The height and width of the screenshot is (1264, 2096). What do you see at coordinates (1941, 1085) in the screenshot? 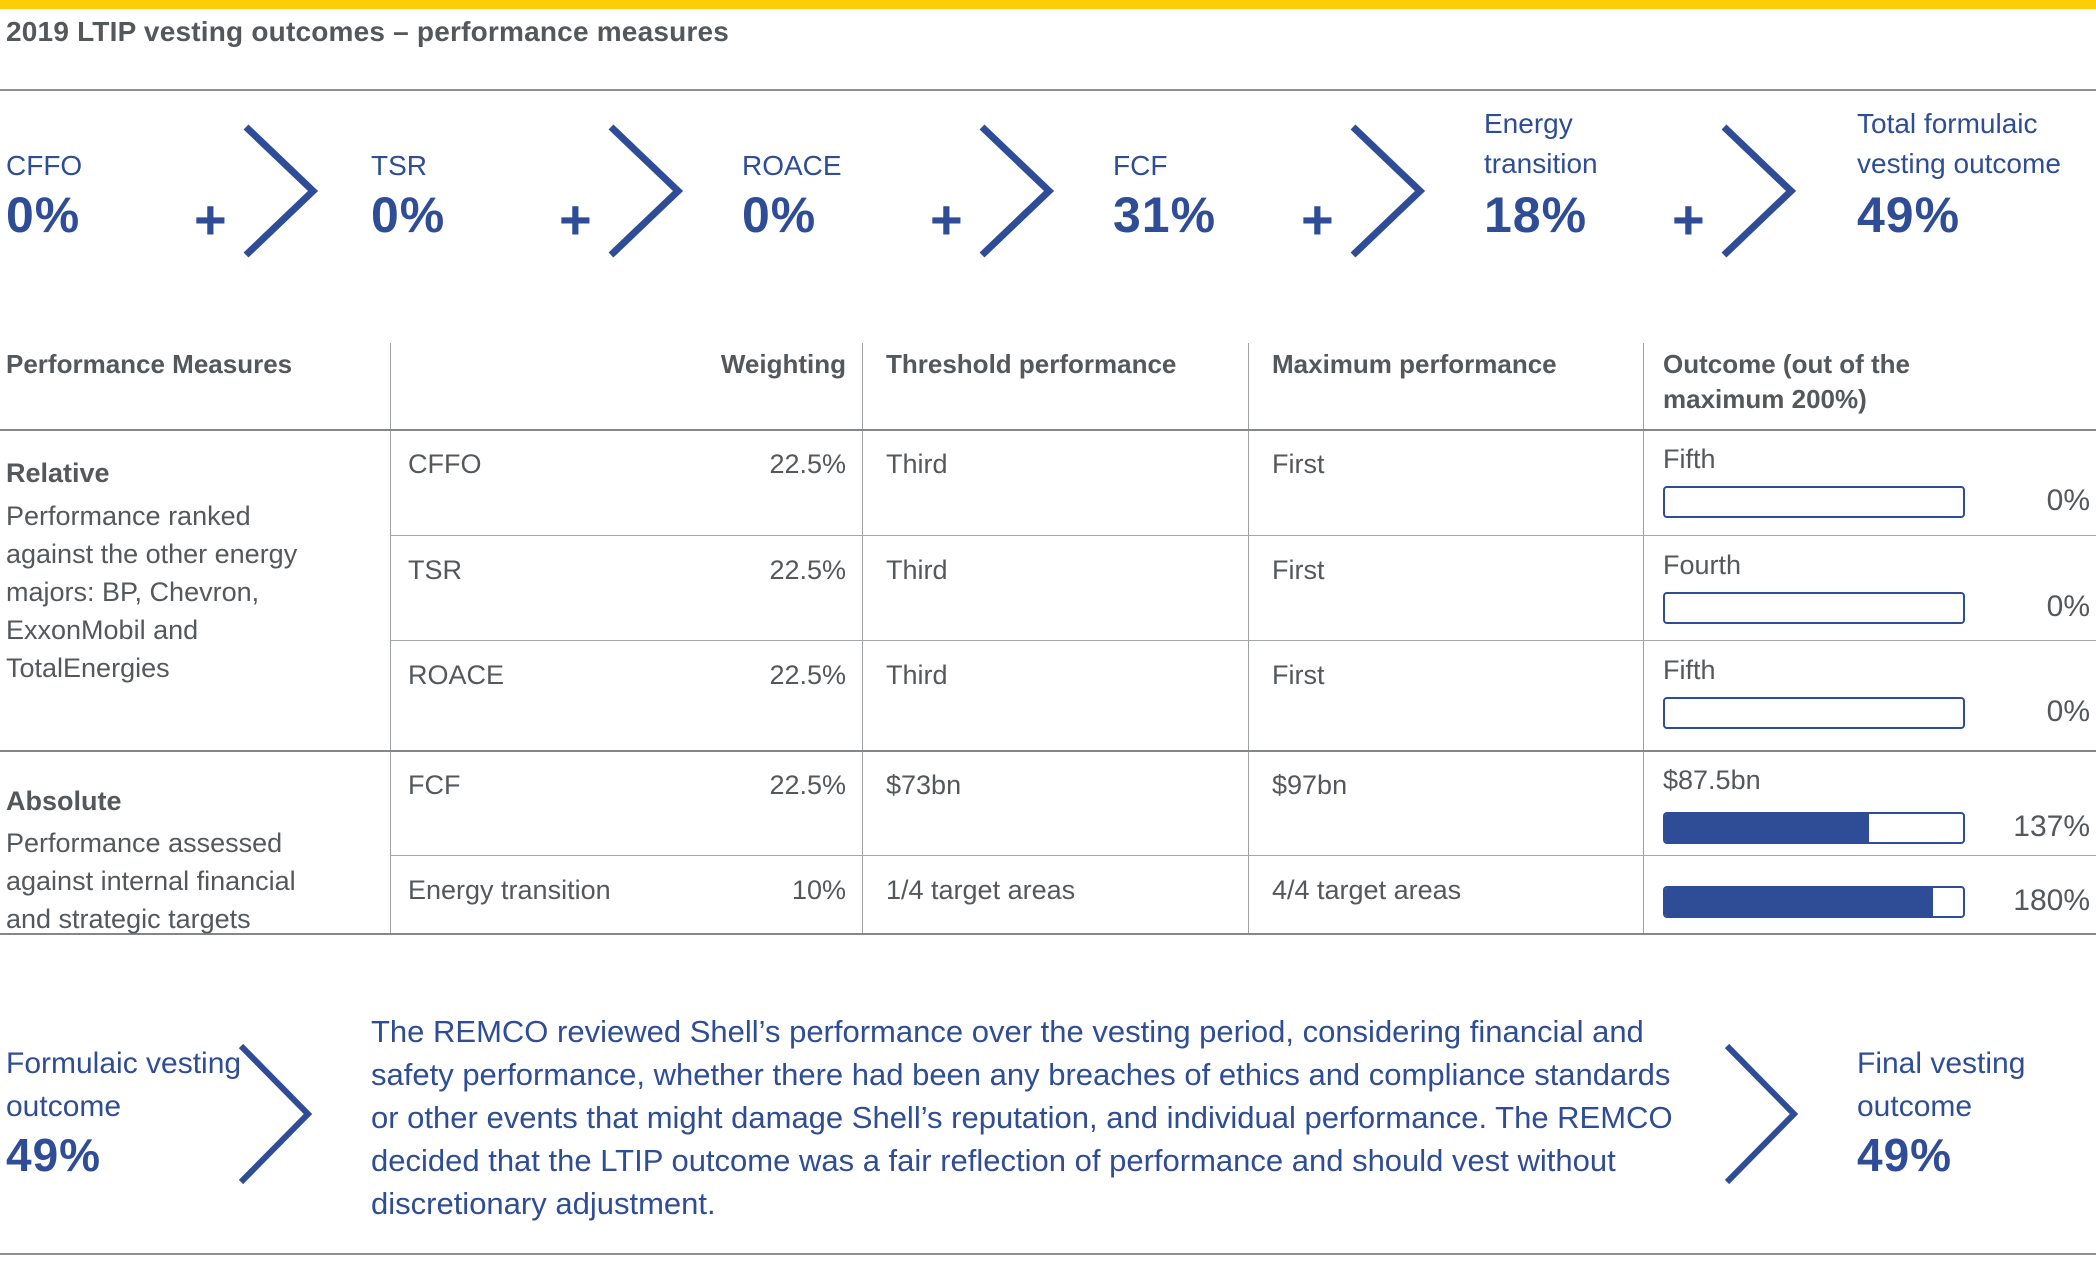
I see `final-outcome-label: Final vesting outcome` at bounding box center [1941, 1085].